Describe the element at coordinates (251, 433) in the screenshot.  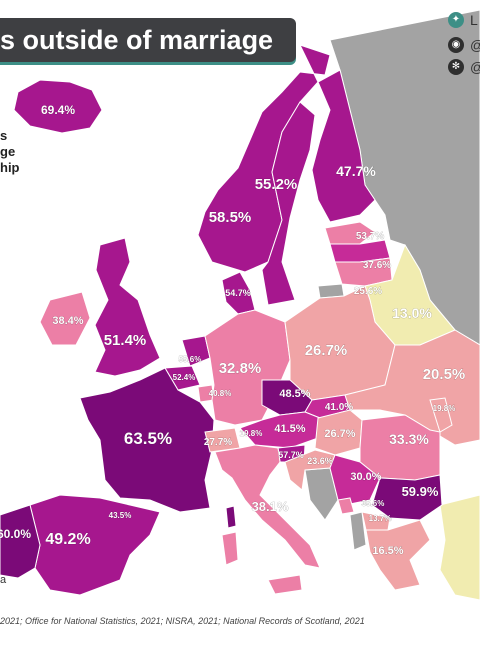
I see `value-label-liechtenstein: 19.8%` at that location.